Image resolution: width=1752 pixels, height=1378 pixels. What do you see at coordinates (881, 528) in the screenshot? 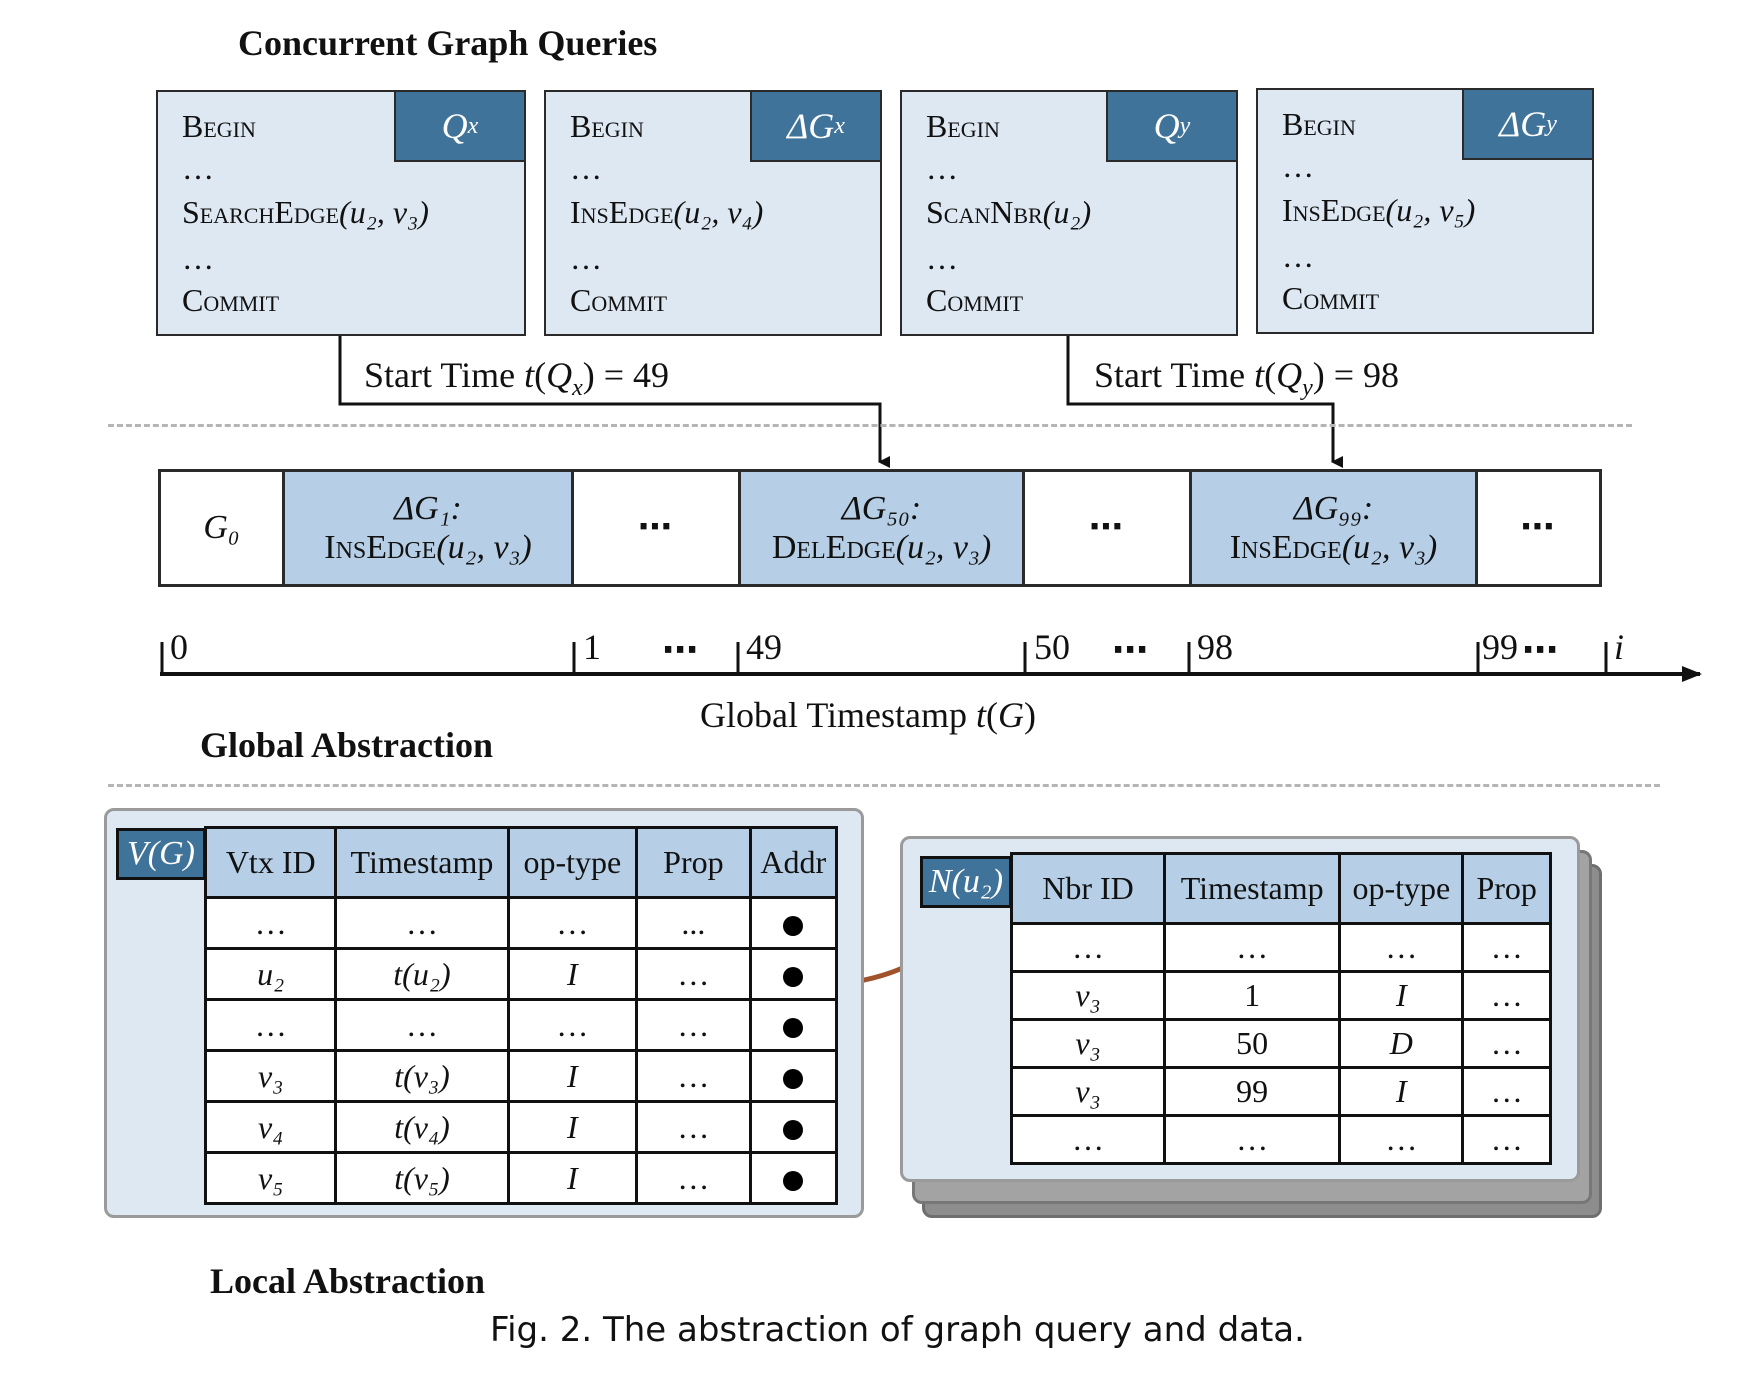
I see `timeline-cell-delta-g50: ΔG₅₀: DelEdge(u₂, v₃)` at bounding box center [881, 528].